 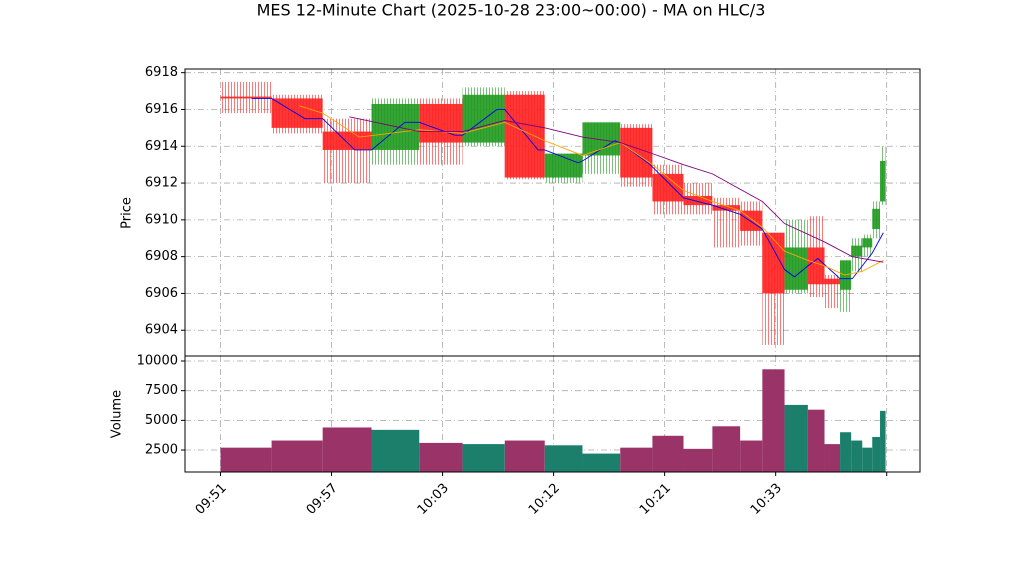 I want to click on axes-frame, so click(x=552, y=414).